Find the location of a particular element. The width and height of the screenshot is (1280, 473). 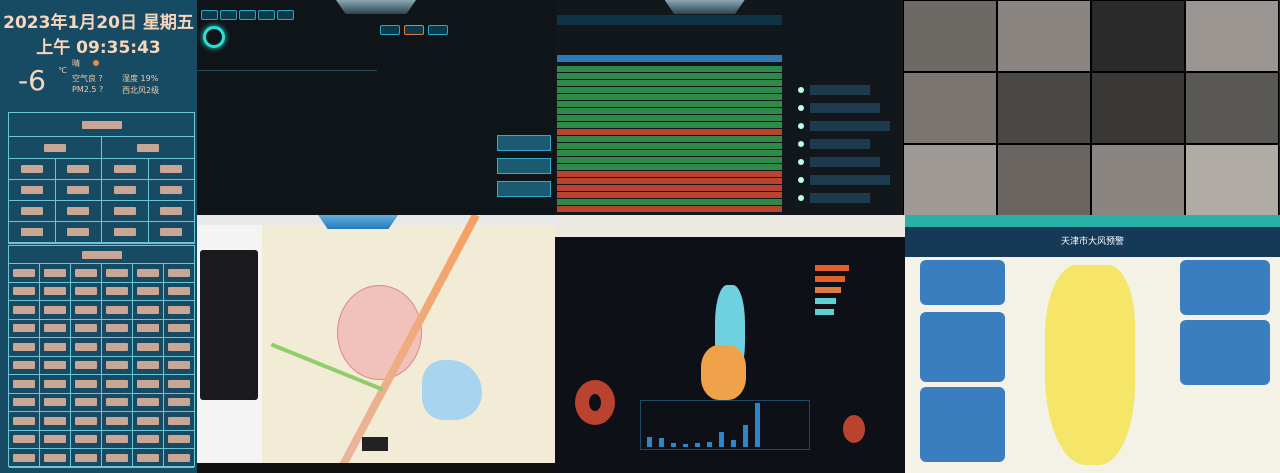

warning-header: 天津市大风预警 is located at coordinates (1092, 242).